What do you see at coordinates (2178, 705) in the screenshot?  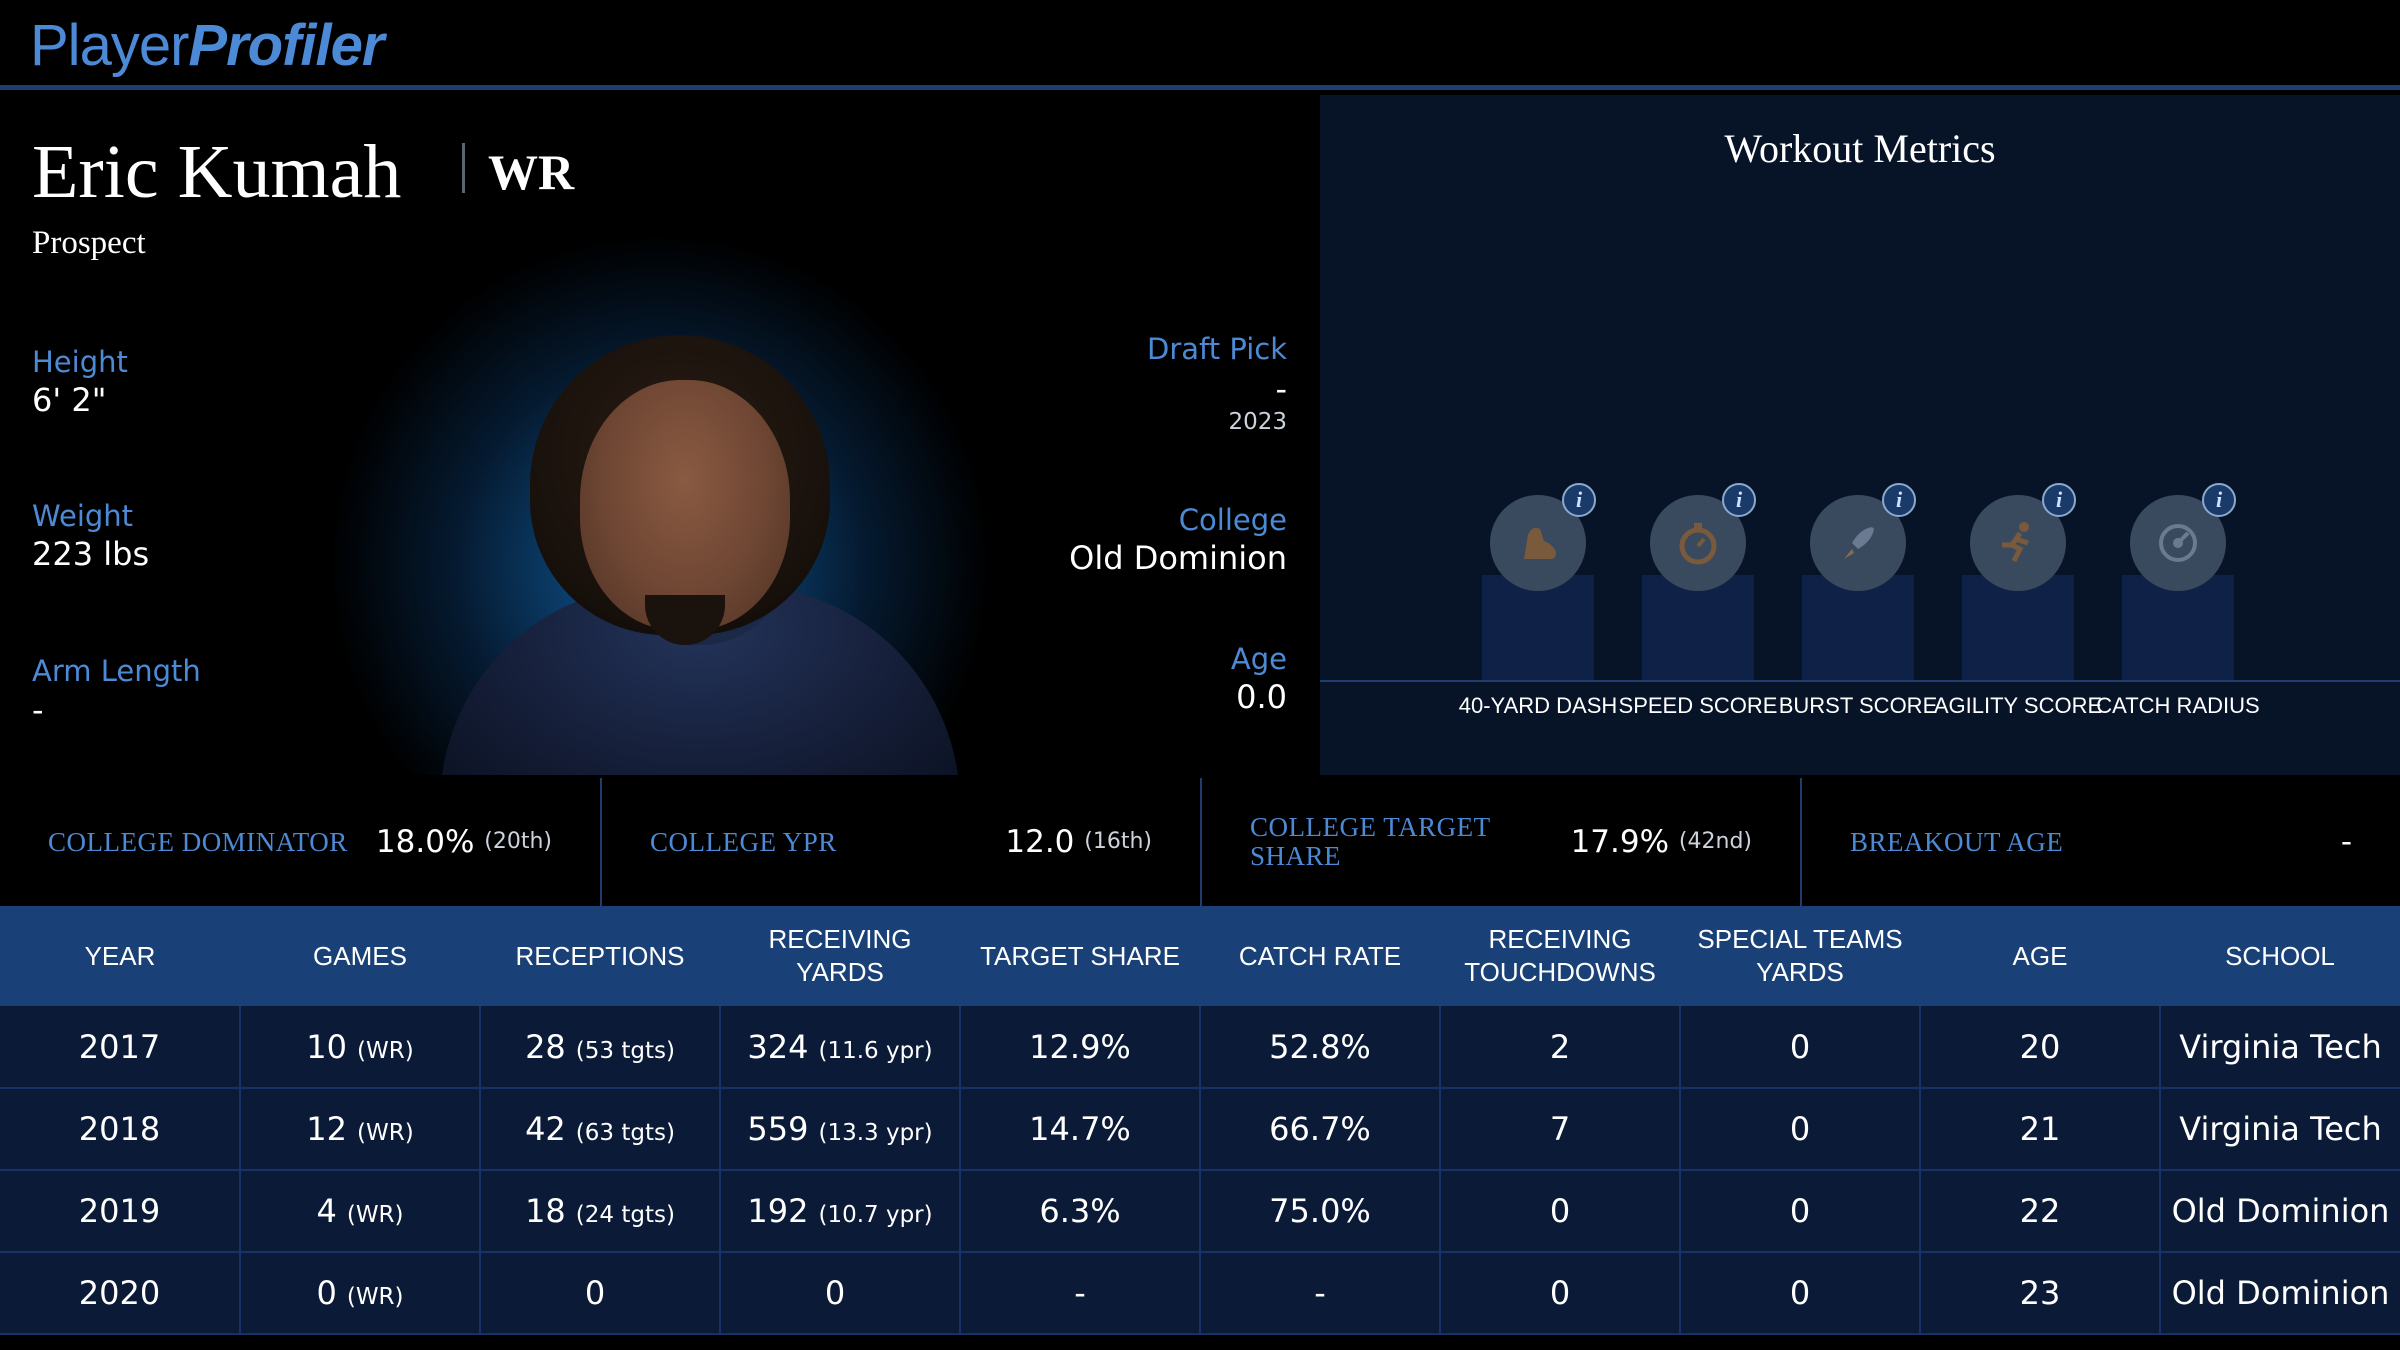 I see `metric-label: CATCH RADIUS` at bounding box center [2178, 705].